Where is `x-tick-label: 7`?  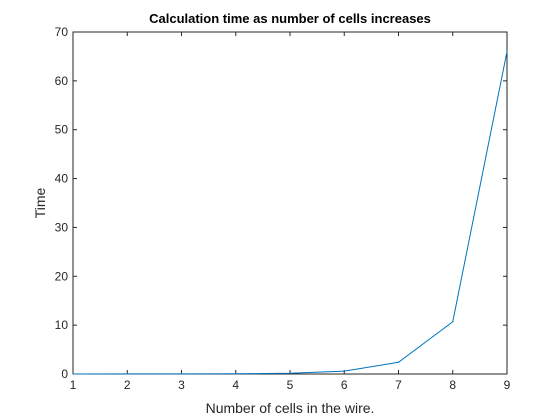
x-tick-label: 7 is located at coordinates (398, 385).